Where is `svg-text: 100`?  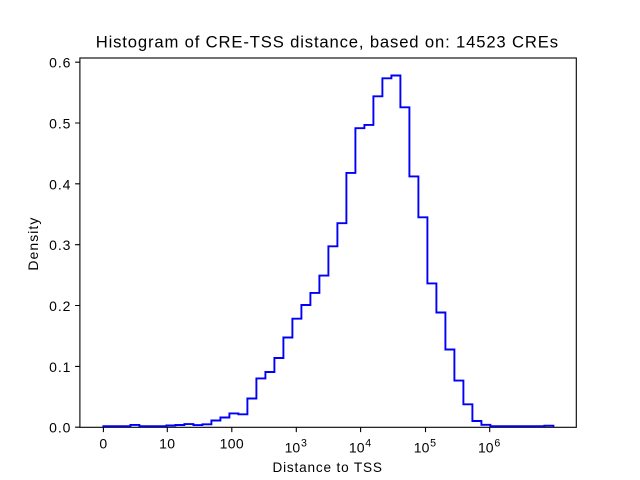
svg-text: 100 is located at coordinates (232, 443).